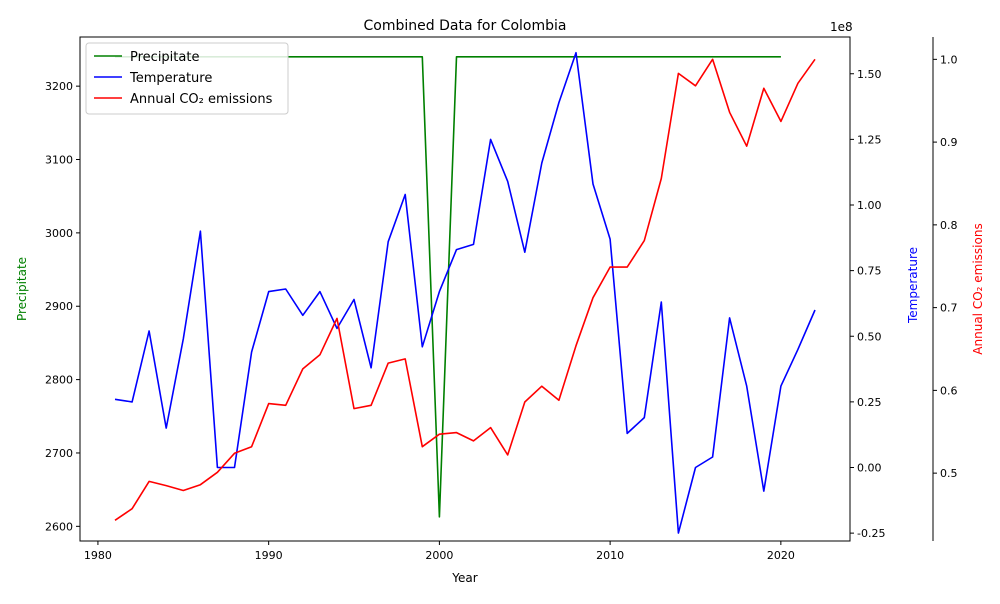 The width and height of the screenshot is (1000, 604). I want to click on legend-label-precipitate: Precipitate, so click(164, 57).